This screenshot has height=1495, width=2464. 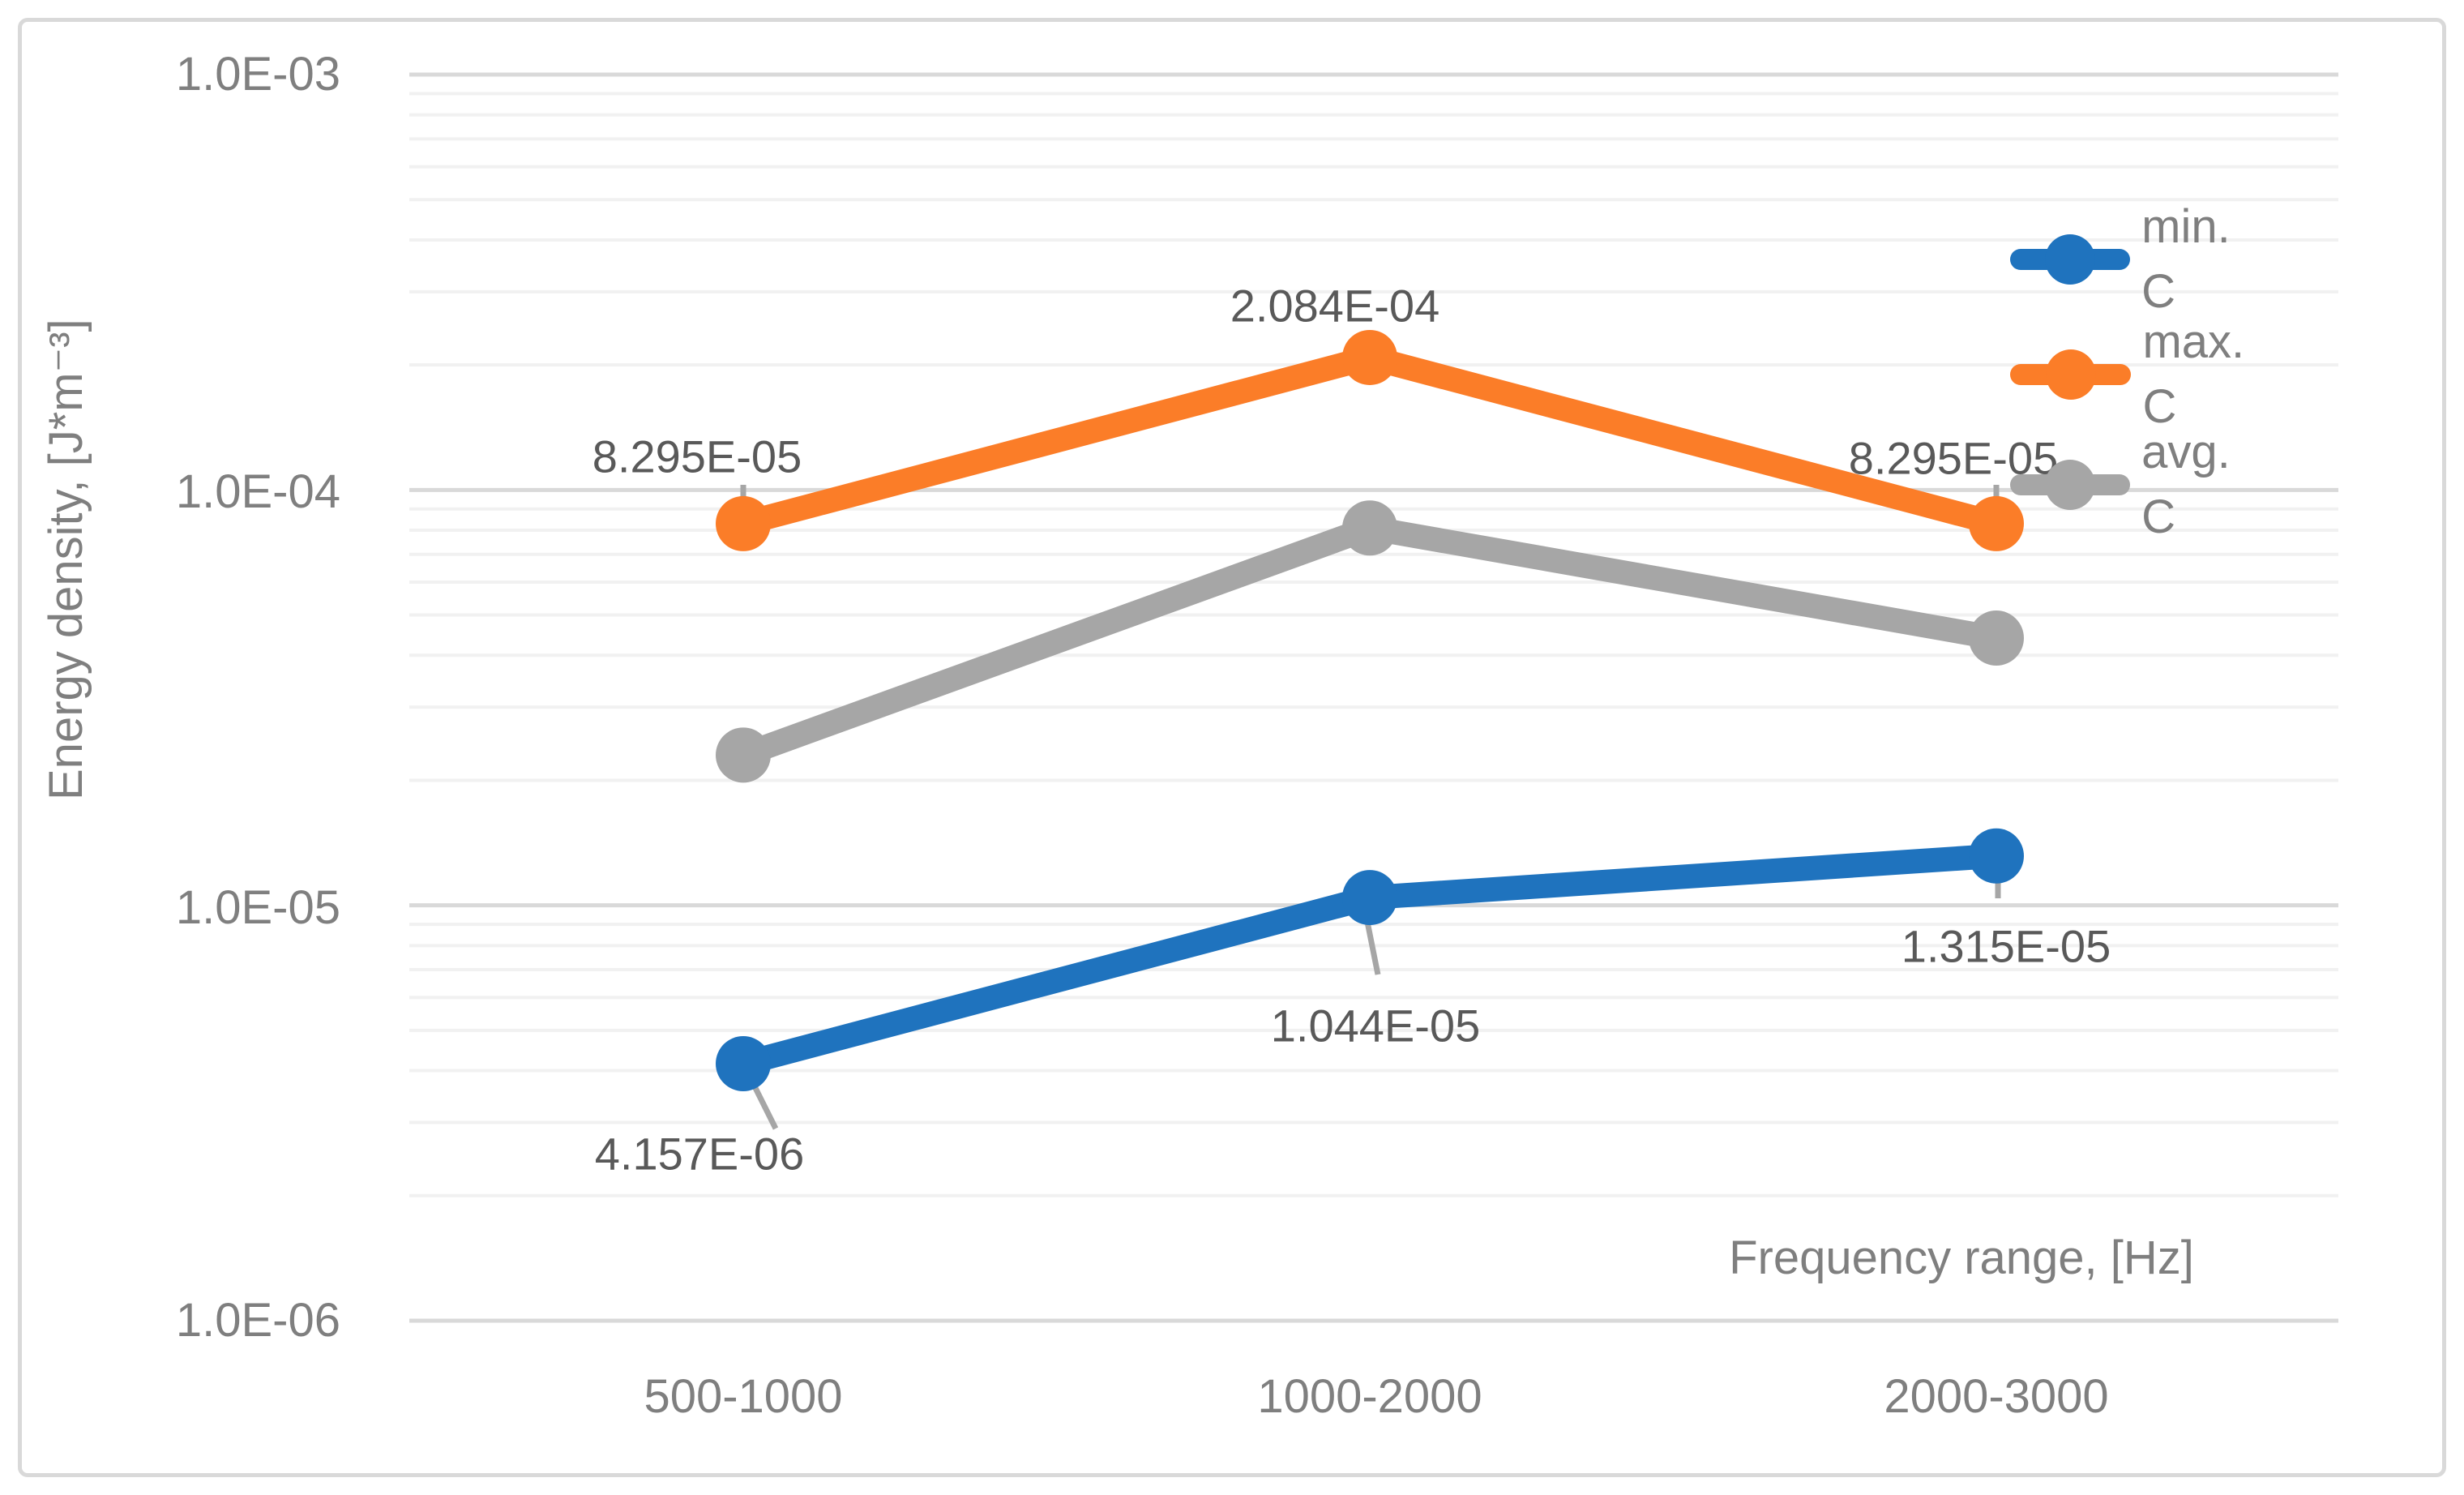 I want to click on data-label-min-2: 1.044E-05, so click(x=1375, y=1026).